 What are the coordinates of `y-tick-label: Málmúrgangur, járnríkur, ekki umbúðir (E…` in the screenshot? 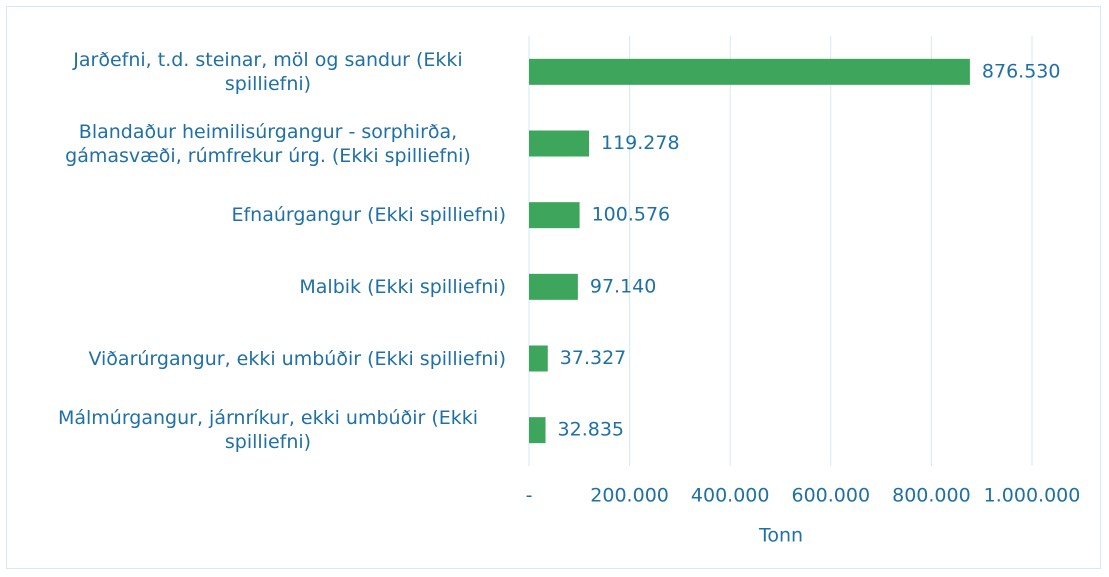 It's located at (268, 430).